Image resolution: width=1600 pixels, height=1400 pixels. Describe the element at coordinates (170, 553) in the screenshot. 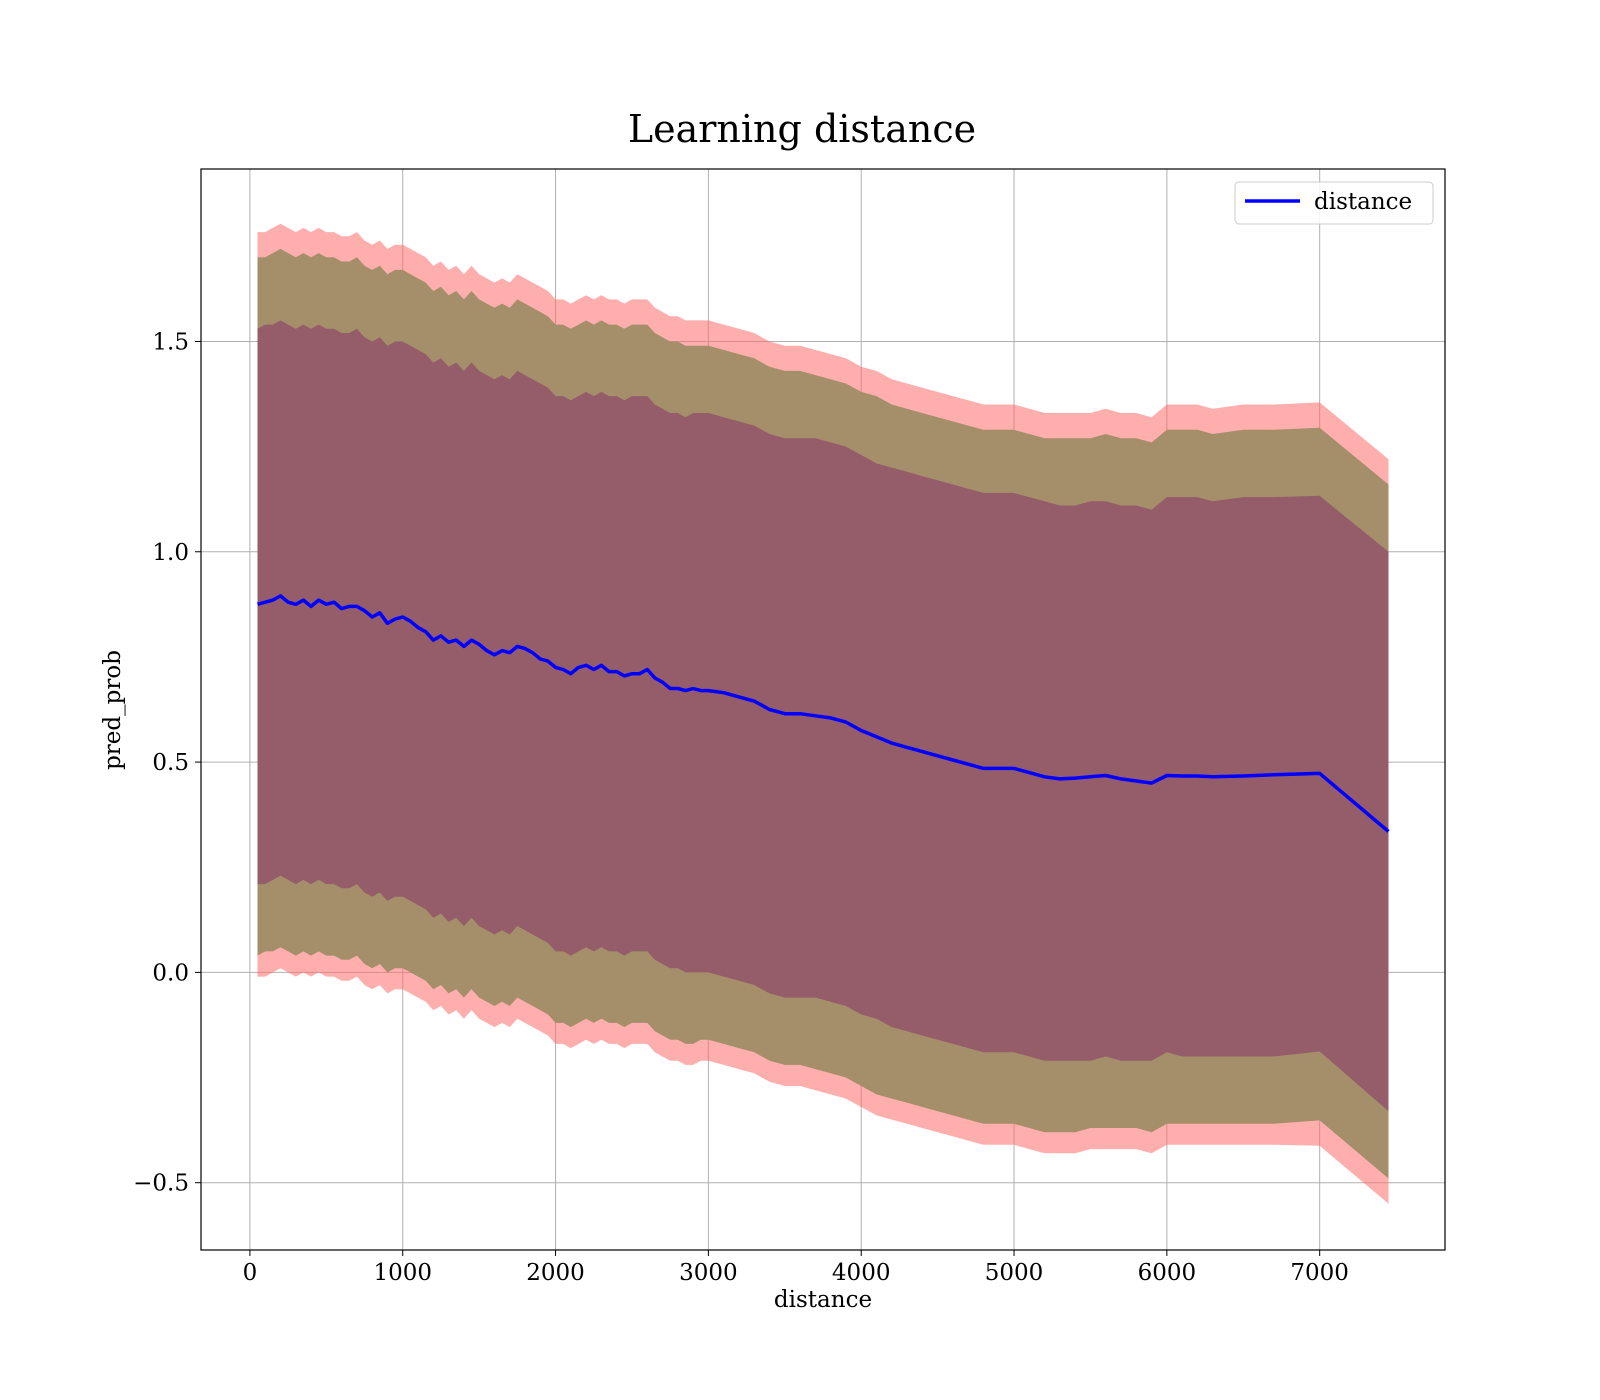

I see `y-tick-label: 1.0` at that location.